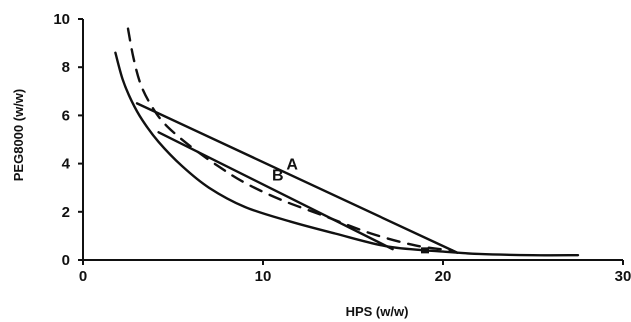  Describe the element at coordinates (278, 175) in the screenshot. I see `tie-line-label-b: B` at that location.